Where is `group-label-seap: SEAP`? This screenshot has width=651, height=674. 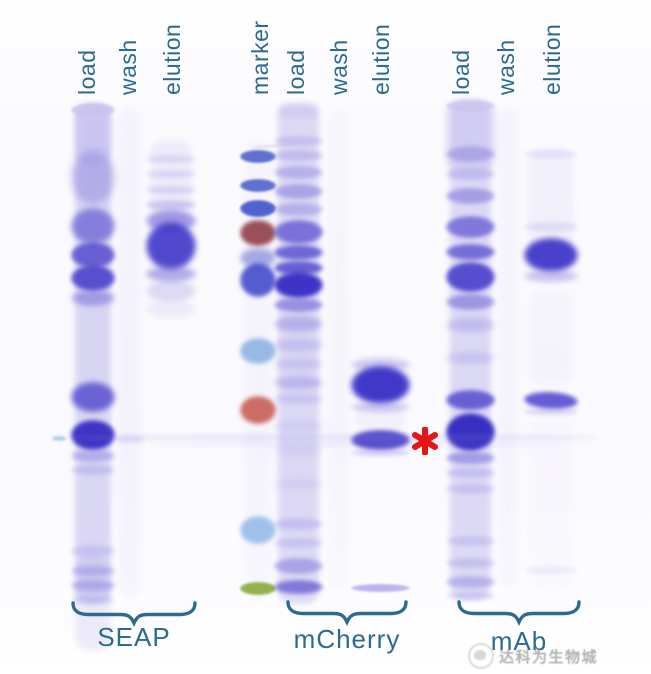 group-label-seap: SEAP is located at coordinates (134, 637).